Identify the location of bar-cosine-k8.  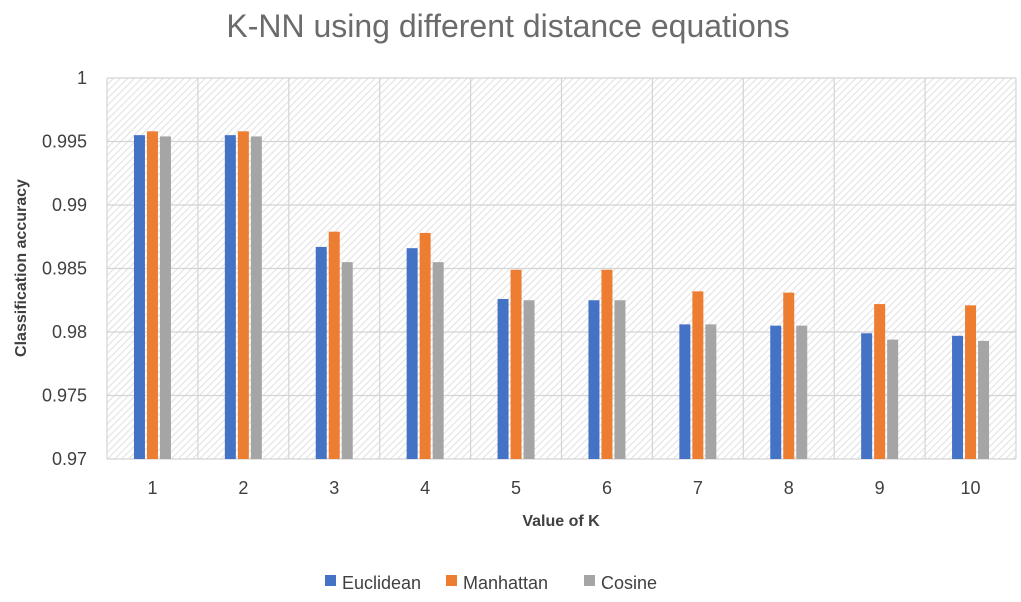
(802, 392).